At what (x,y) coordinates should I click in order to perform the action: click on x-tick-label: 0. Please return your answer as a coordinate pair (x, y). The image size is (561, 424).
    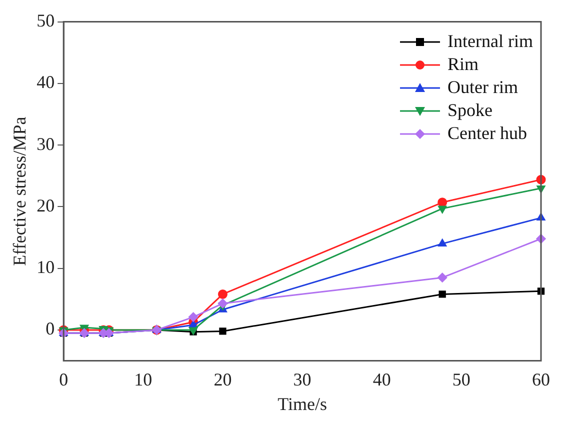
    Looking at the image, I should click on (63, 379).